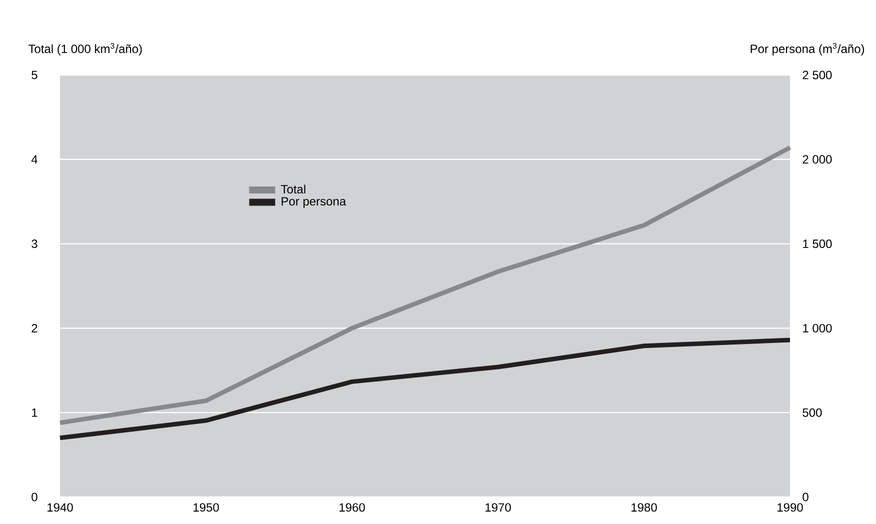 The height and width of the screenshot is (524, 876). I want to click on x-tick-label: 1950, so click(206, 507).